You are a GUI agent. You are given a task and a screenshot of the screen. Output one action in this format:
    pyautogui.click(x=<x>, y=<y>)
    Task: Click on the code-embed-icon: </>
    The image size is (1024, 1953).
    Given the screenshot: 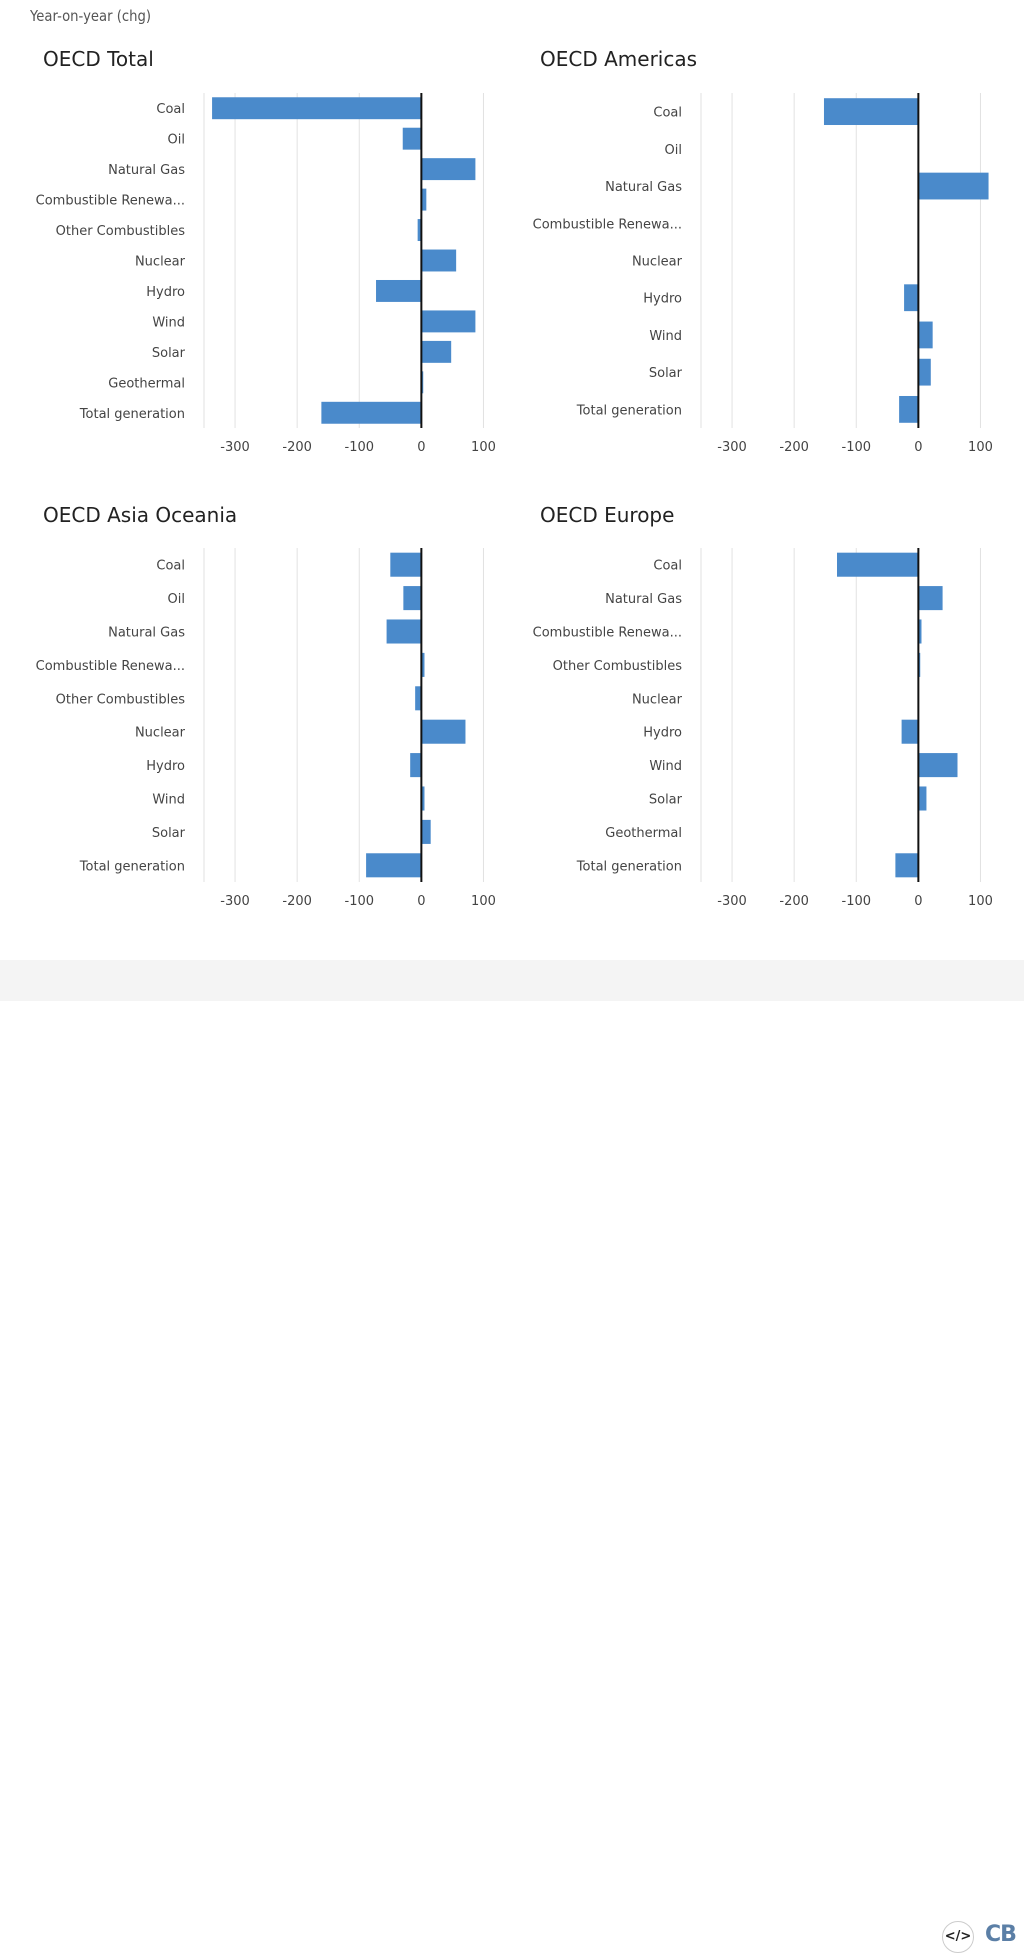 What is the action you would take?
    pyautogui.click(x=958, y=1937)
    